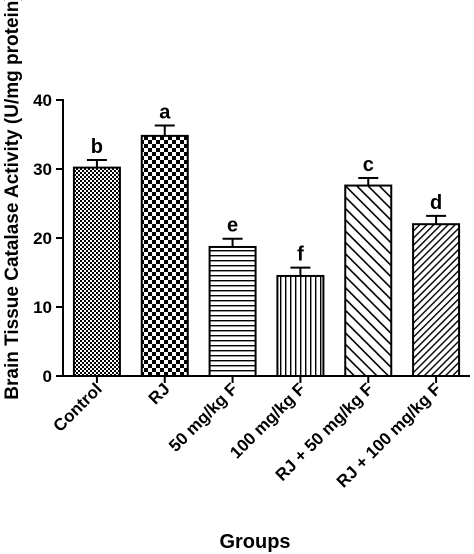 This screenshot has width=474, height=554. Describe the element at coordinates (254, 542) in the screenshot. I see `x-axis-label: Groups` at that location.